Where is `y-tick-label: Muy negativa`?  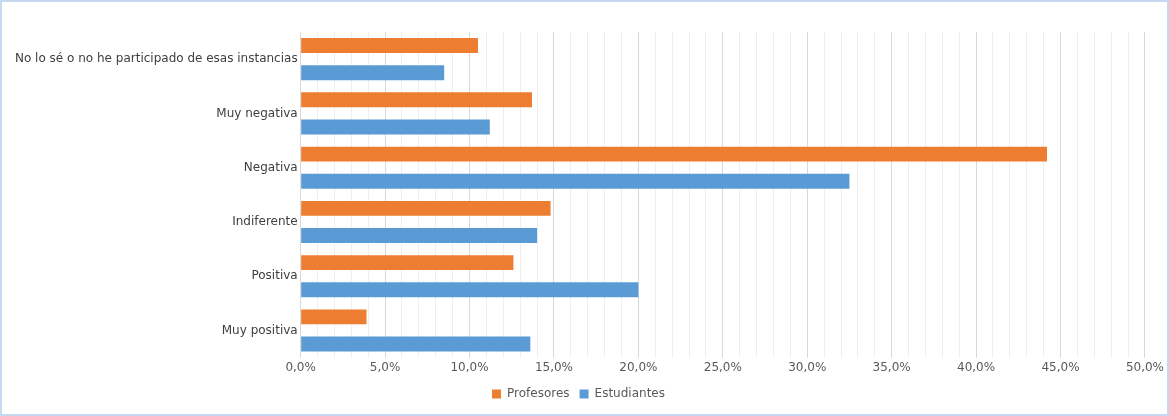 y-tick-label: Muy negativa is located at coordinates (257, 112).